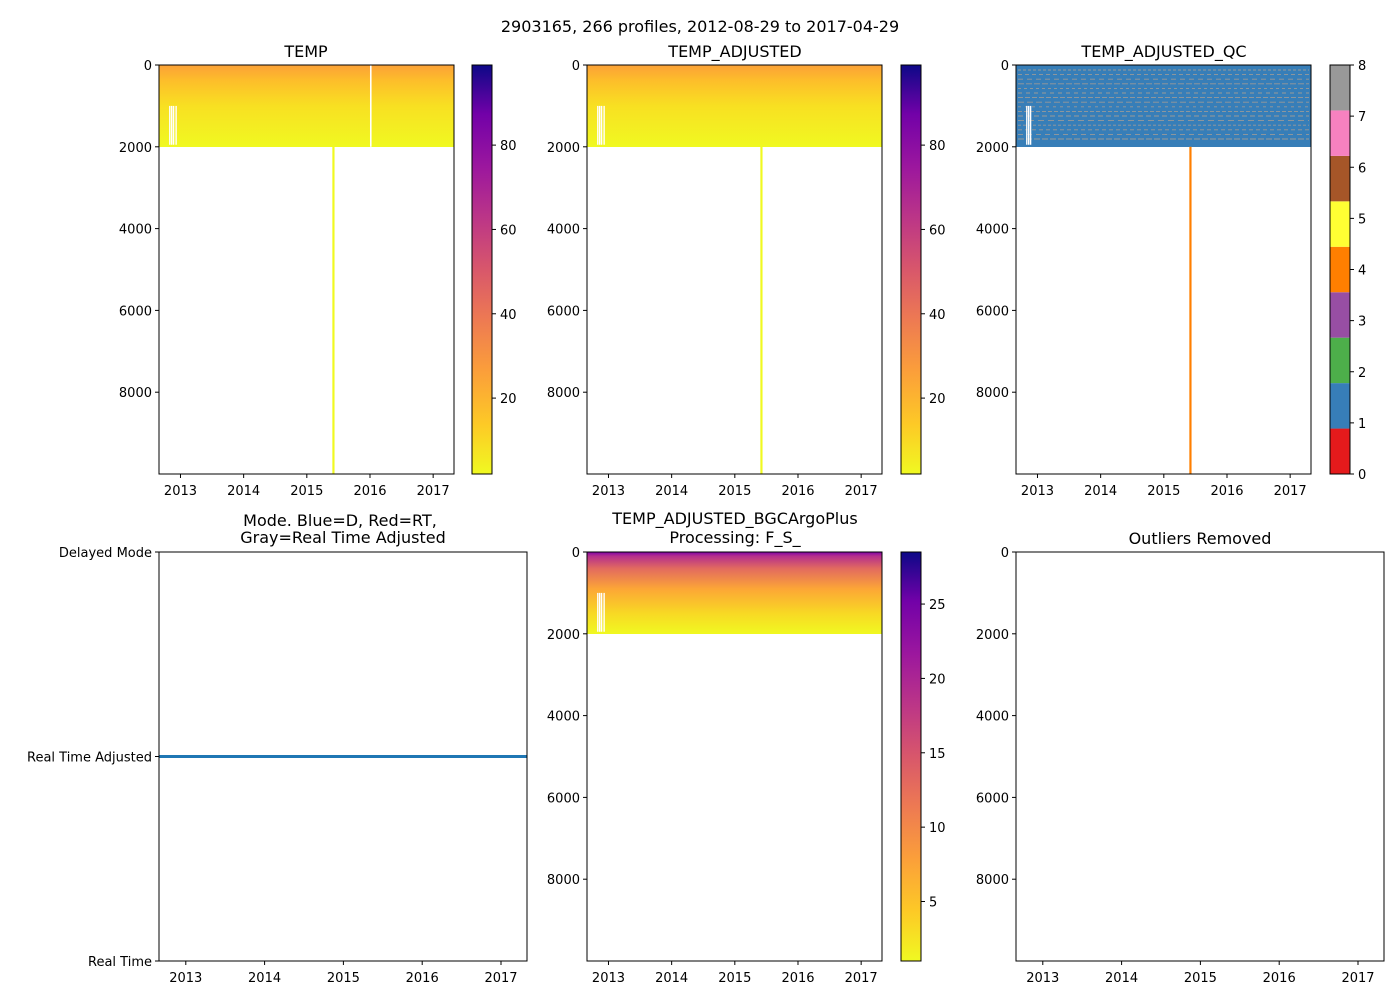 The width and height of the screenshot is (1400, 1000). Describe the element at coordinates (305, 51) in the screenshot. I see `panel-title-temp: TEMP` at that location.